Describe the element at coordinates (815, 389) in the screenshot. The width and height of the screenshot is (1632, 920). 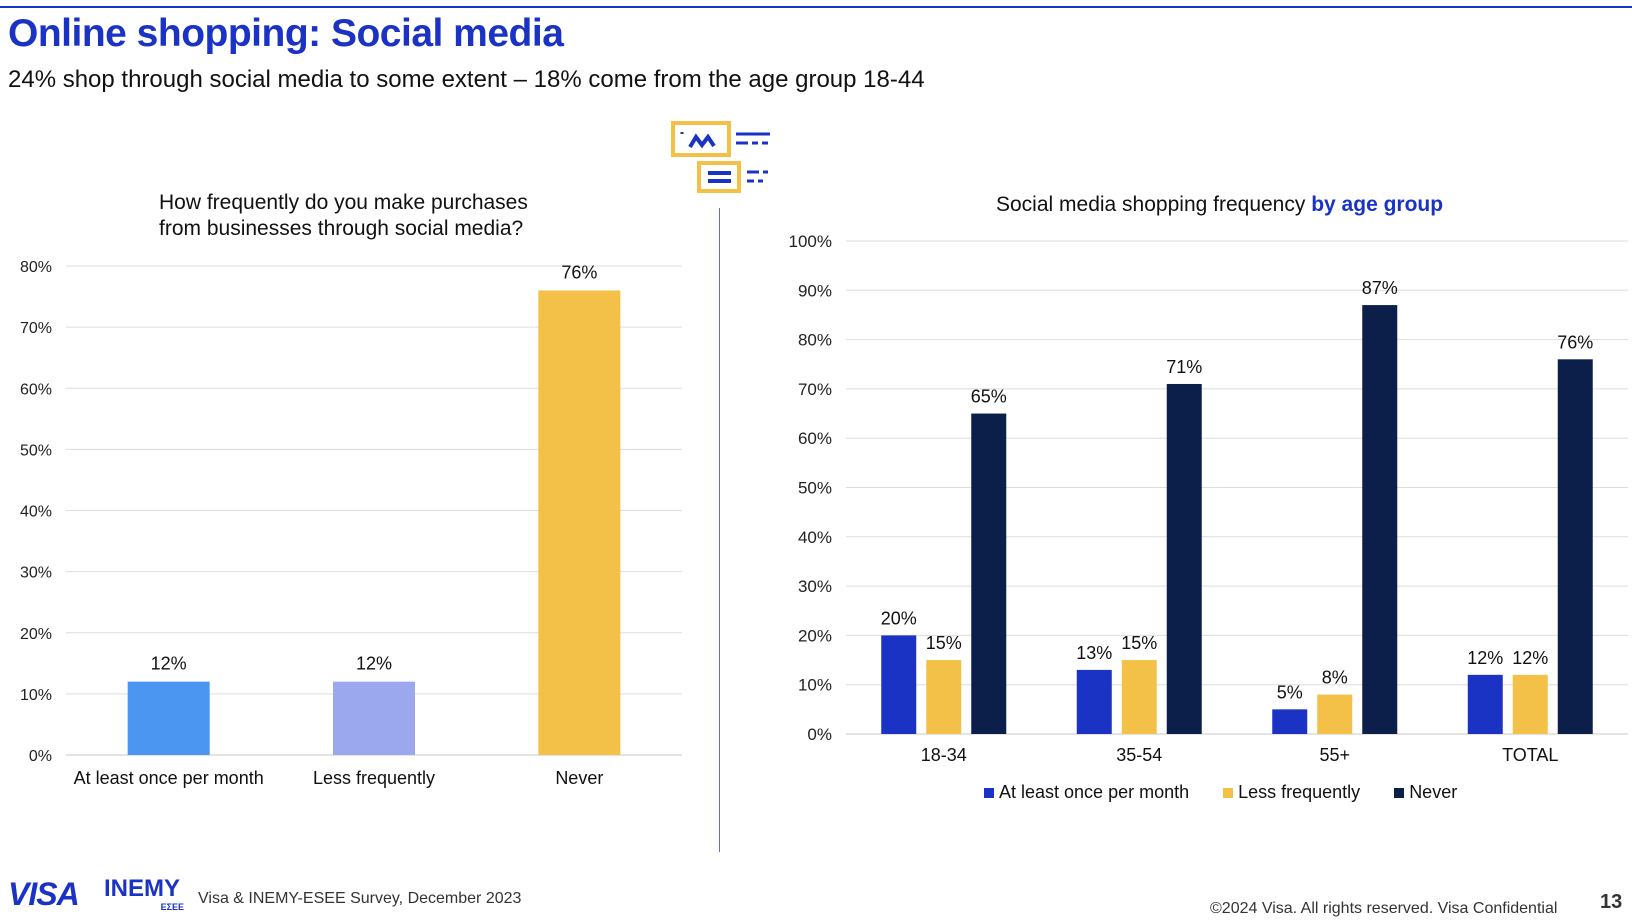
I see `right-y-tick-label: 70%` at that location.